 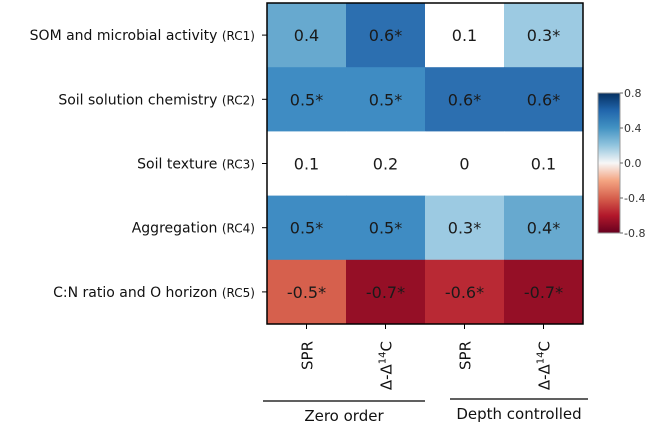 What do you see at coordinates (633, 128) in the screenshot?
I see `colorbar-tick-label: 0.4` at bounding box center [633, 128].